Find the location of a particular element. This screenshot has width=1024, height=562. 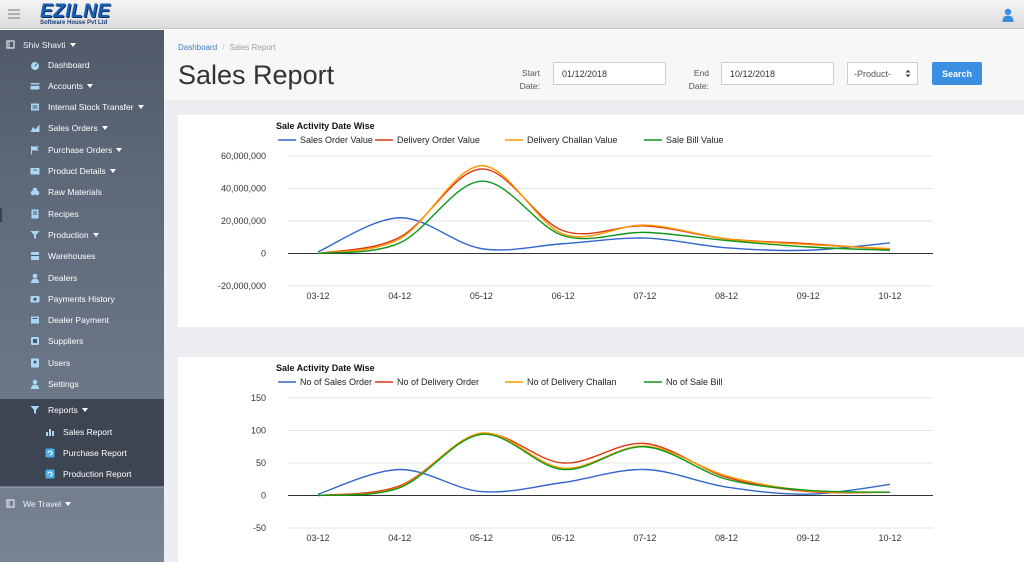

start-date-input: 01/12/2018 is located at coordinates (609, 73).